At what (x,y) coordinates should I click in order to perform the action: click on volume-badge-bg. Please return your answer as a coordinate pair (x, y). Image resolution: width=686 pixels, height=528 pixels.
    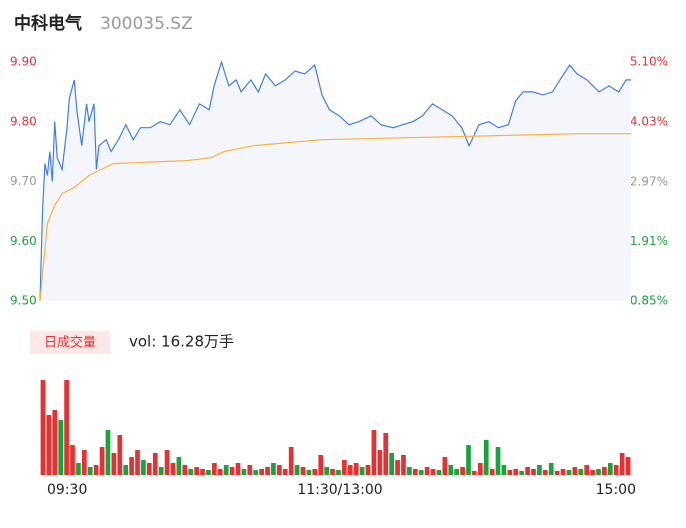
    Looking at the image, I should click on (70, 342).